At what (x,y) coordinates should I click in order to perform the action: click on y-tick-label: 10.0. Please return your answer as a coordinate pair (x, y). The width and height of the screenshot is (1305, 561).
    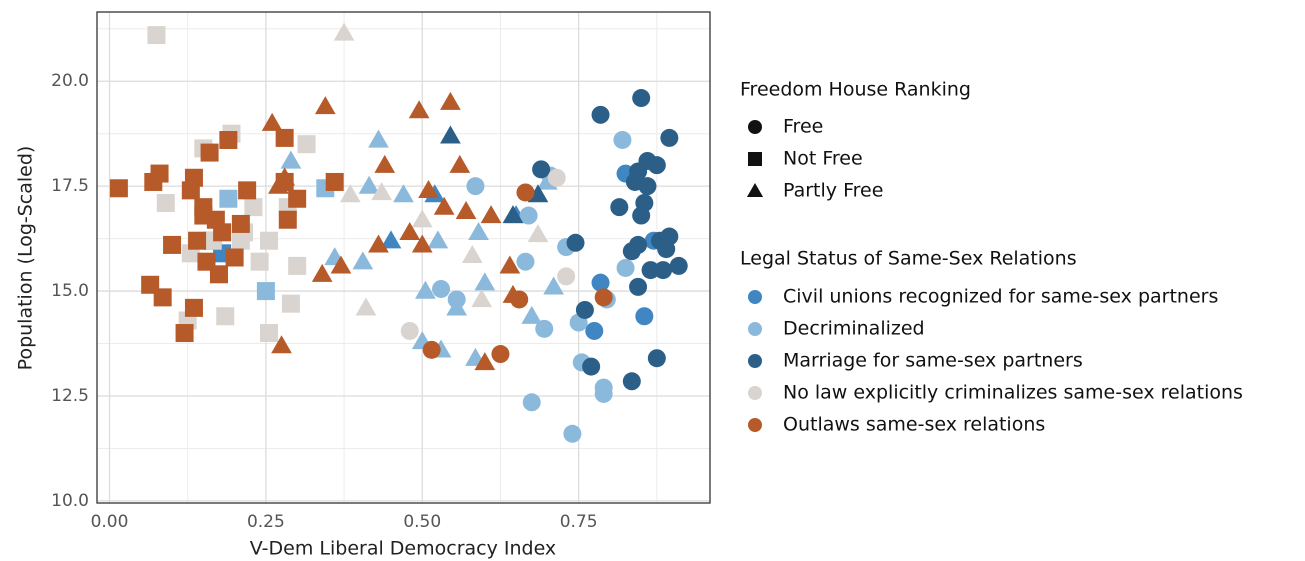
    Looking at the image, I should click on (70, 501).